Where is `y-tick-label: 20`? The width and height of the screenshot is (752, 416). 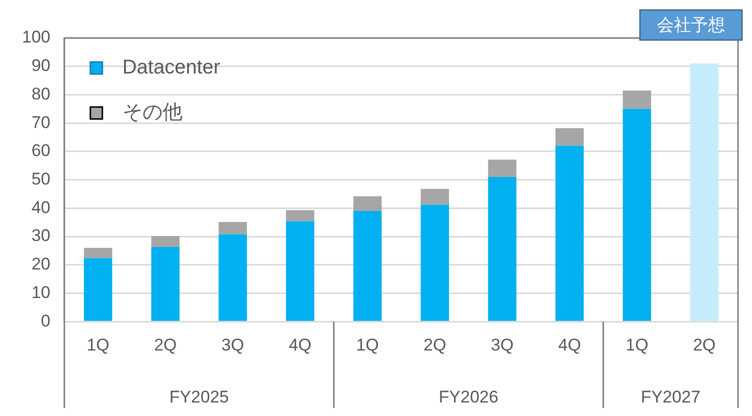
y-tick-label: 20 is located at coordinates (40, 264).